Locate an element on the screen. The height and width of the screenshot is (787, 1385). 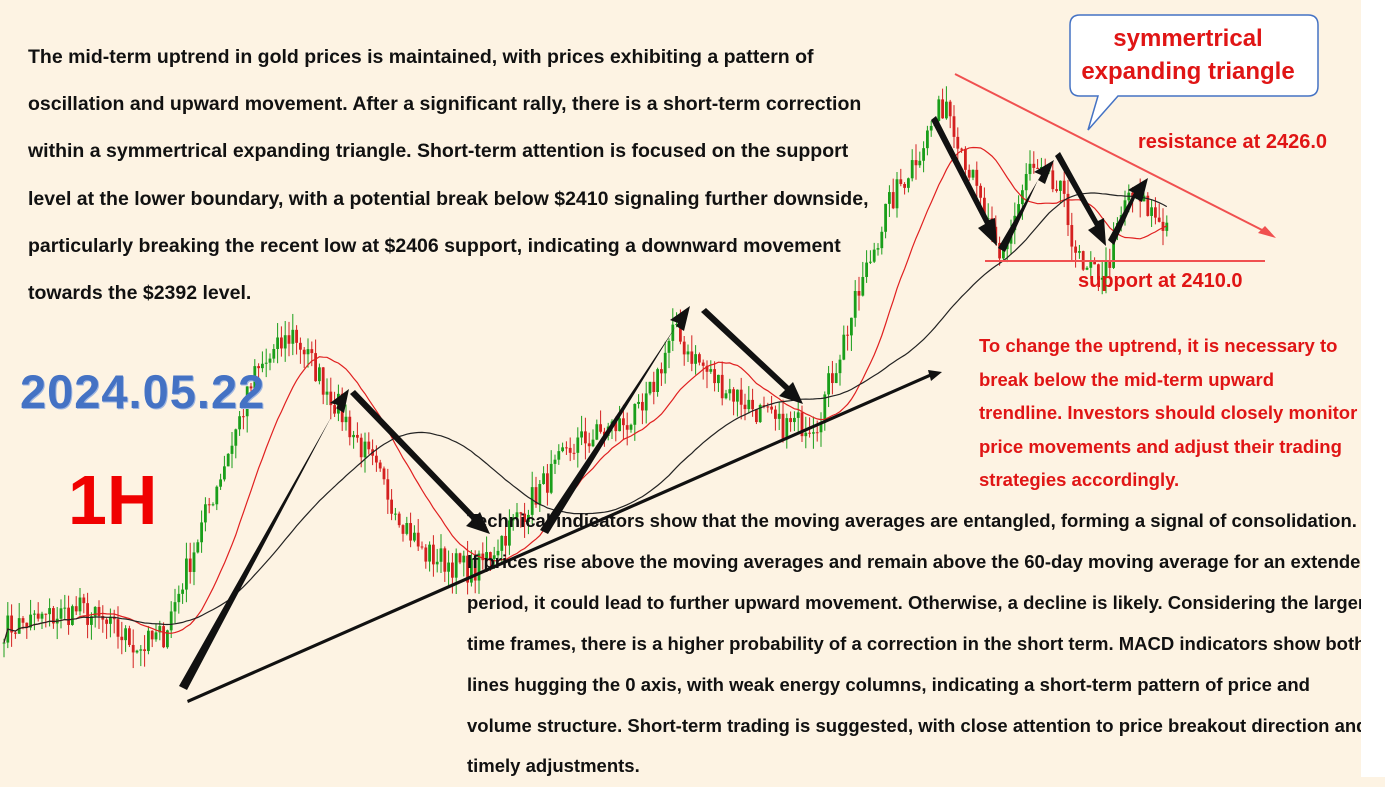
resistance-line is located at coordinates (1110, 153).